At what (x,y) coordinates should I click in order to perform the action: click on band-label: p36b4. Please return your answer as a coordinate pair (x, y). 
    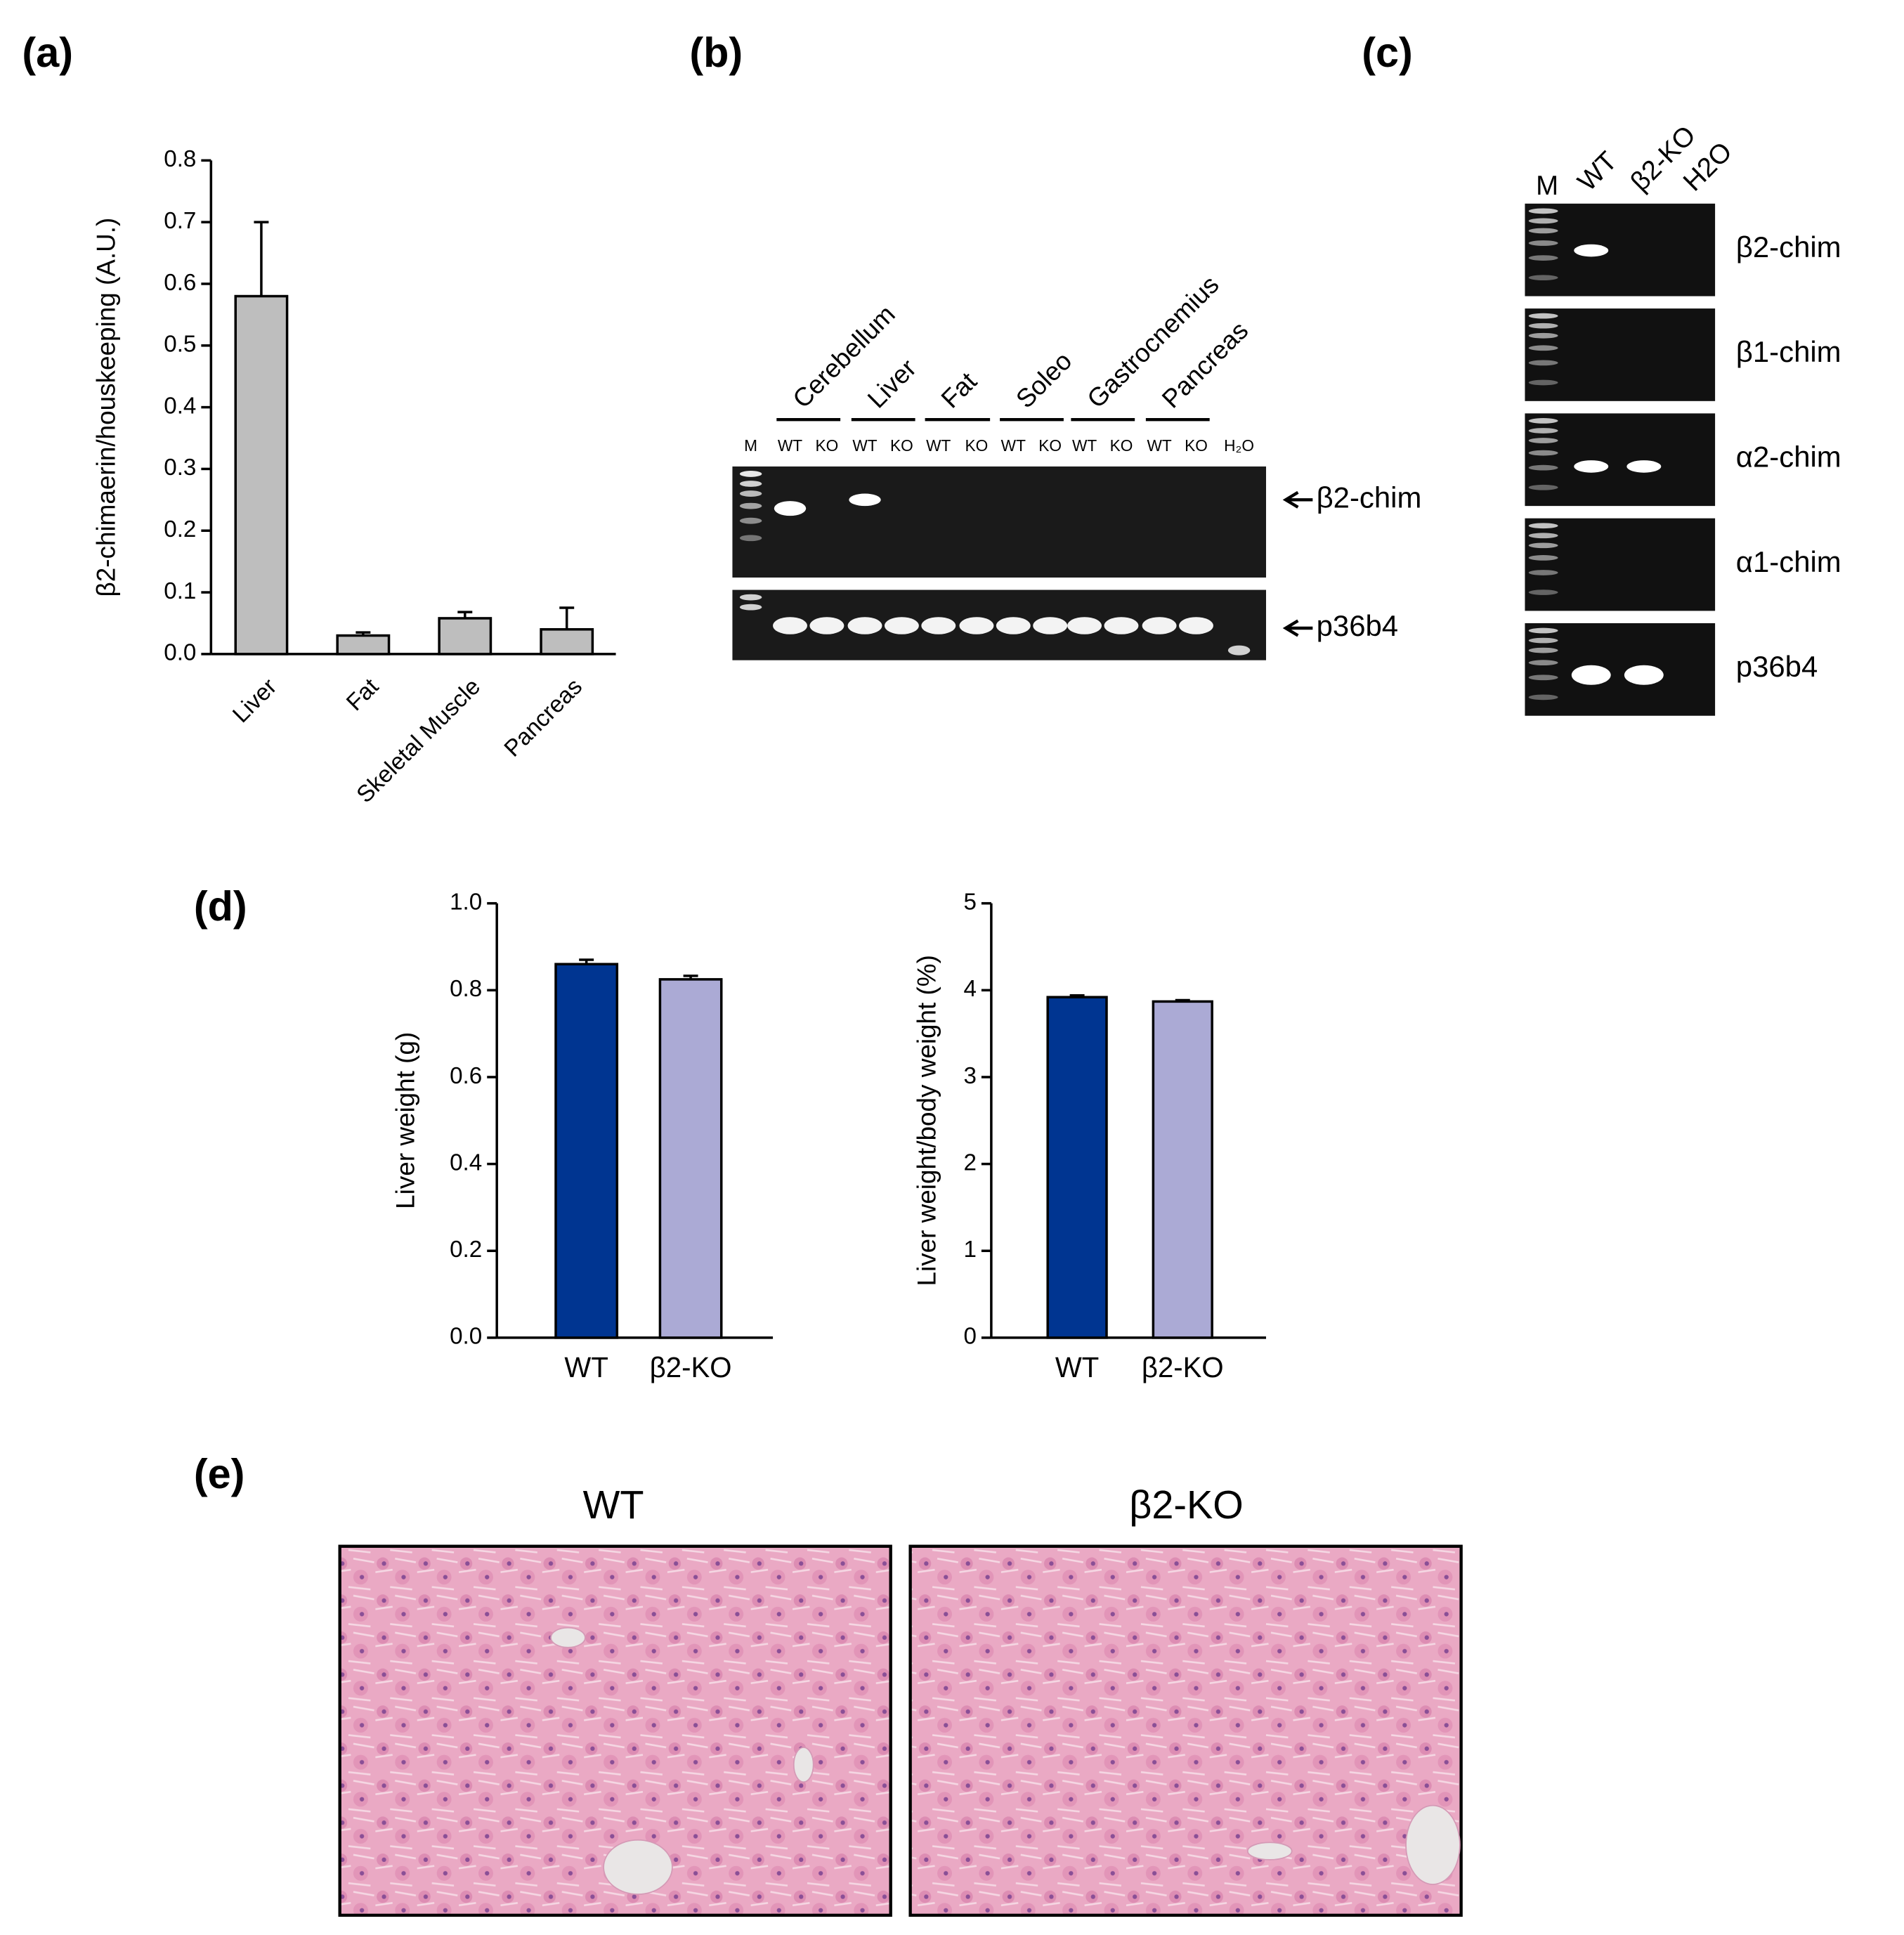
    Looking at the image, I should click on (1358, 625).